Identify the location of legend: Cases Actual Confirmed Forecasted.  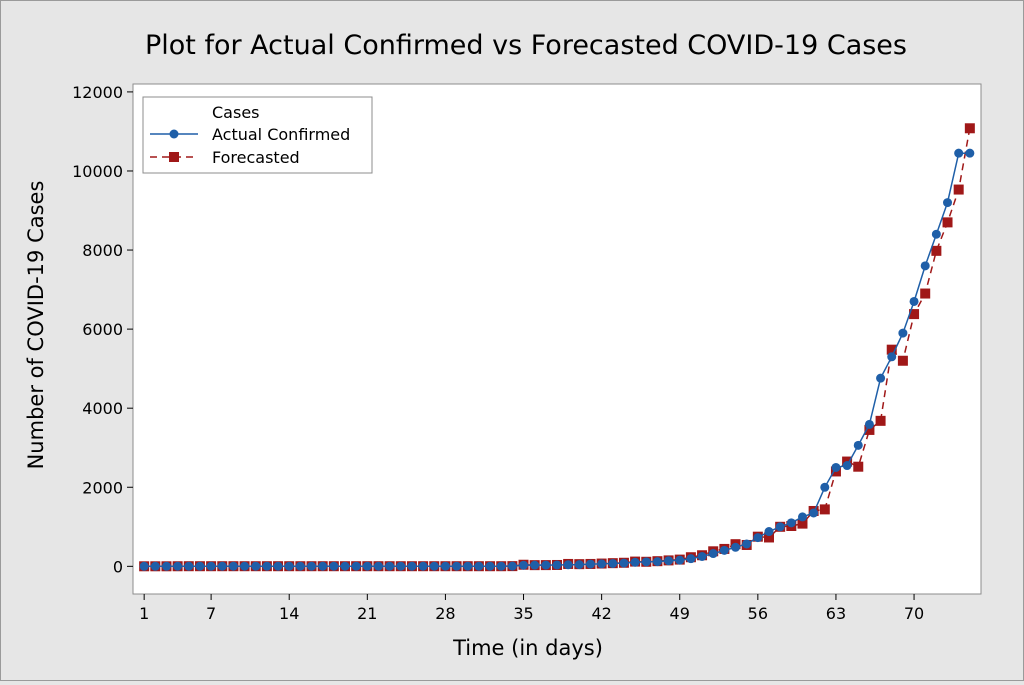
(257, 135).